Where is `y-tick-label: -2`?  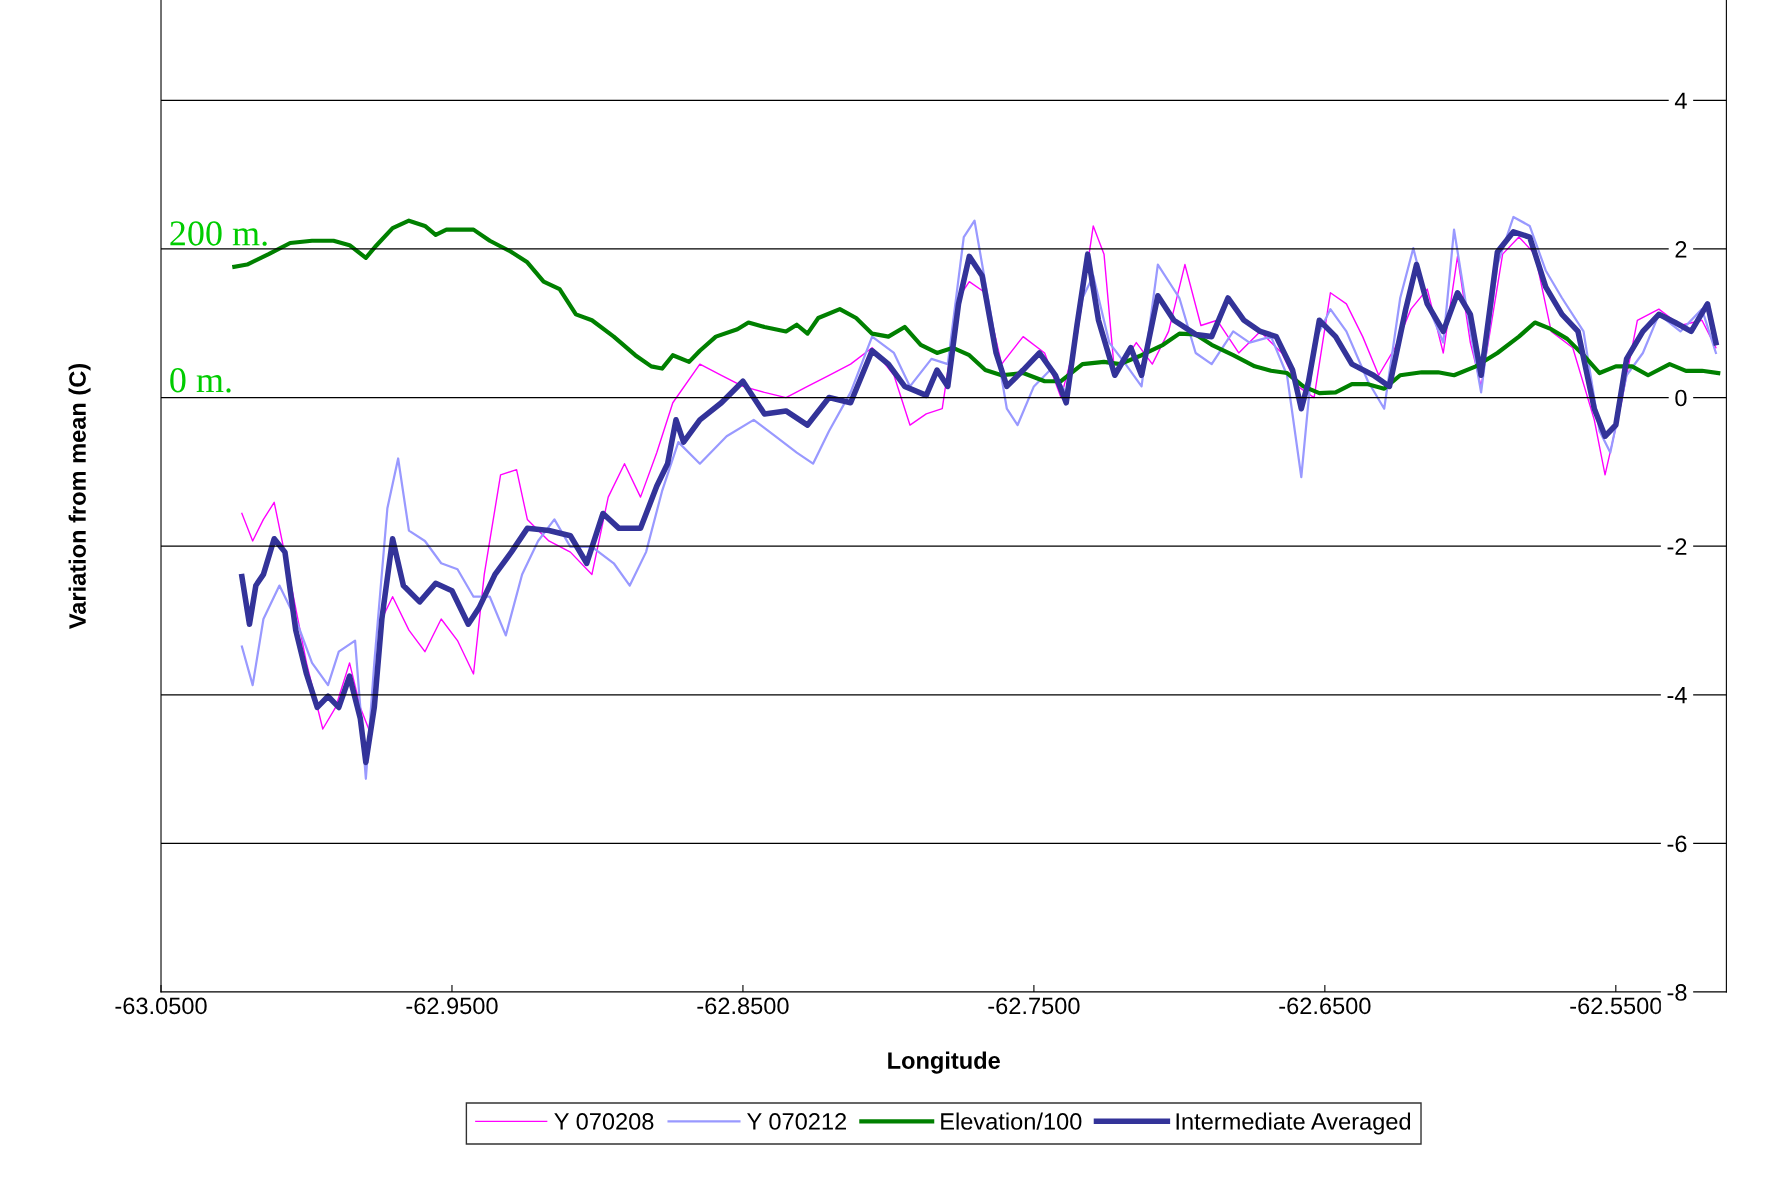
y-tick-label: -2 is located at coordinates (1677, 546).